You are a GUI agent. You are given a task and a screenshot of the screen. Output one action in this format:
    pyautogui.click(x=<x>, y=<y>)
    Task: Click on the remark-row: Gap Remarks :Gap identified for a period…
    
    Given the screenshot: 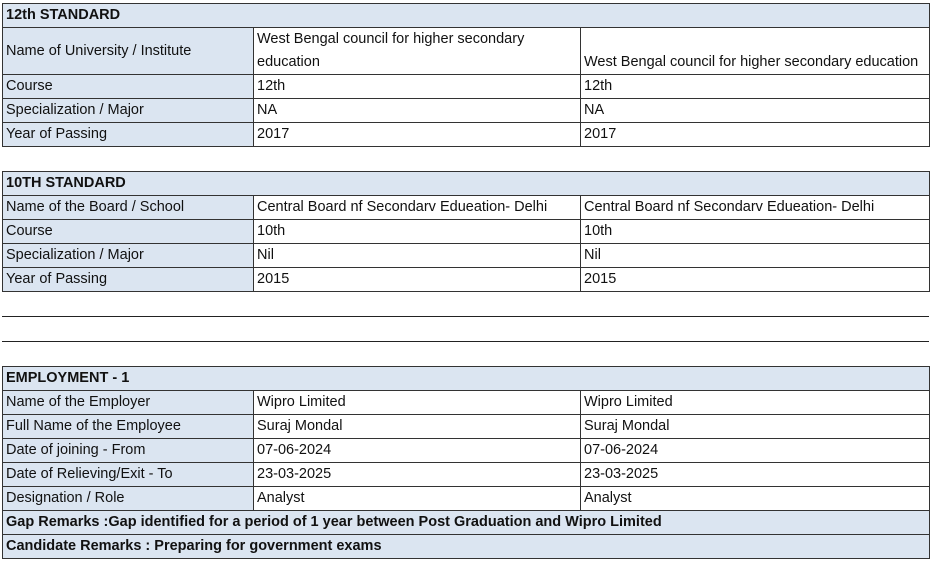 What is the action you would take?
    pyautogui.click(x=466, y=522)
    